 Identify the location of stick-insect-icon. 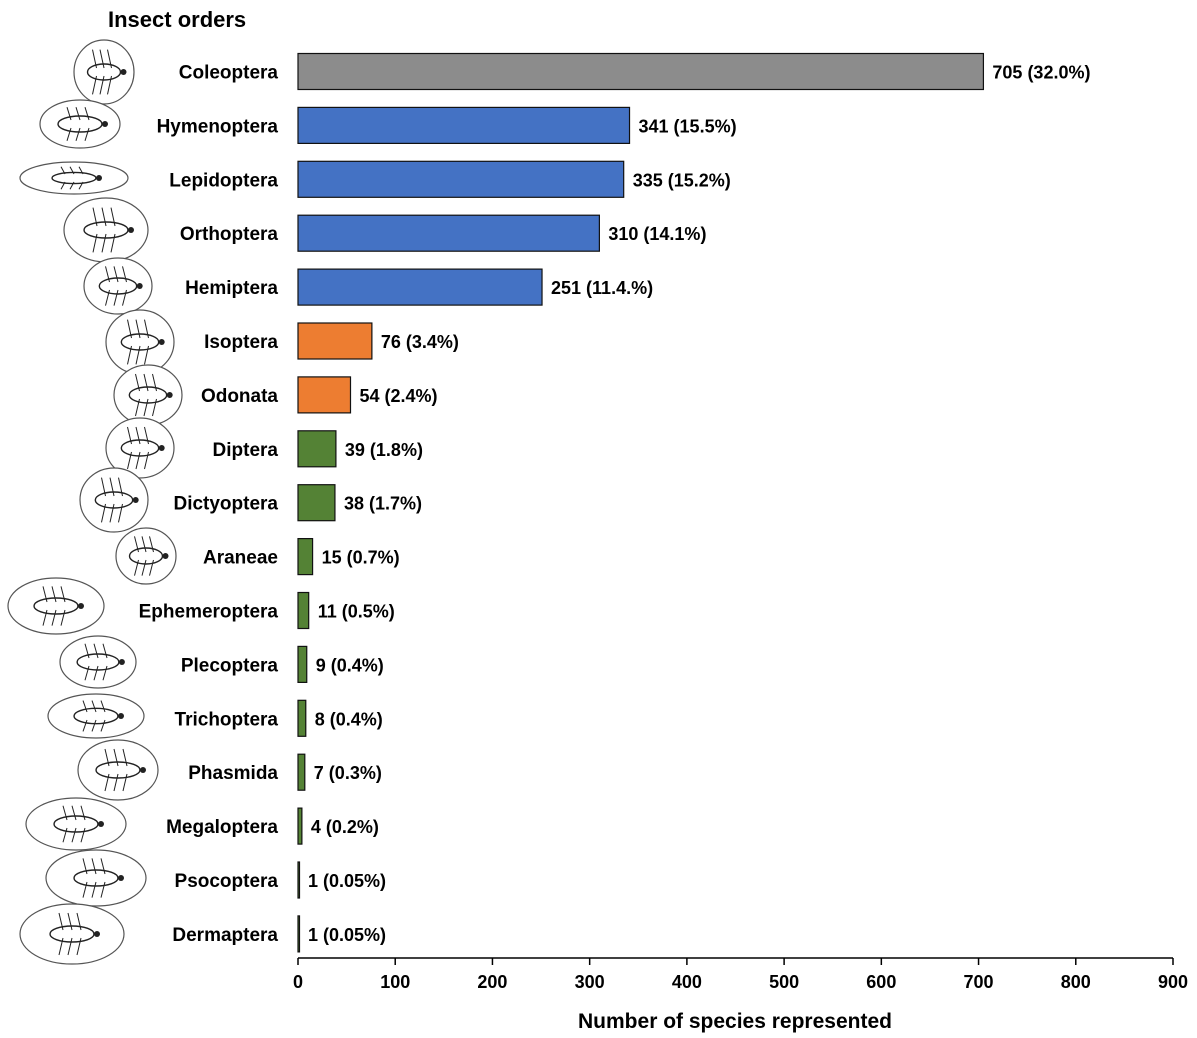
(118, 770).